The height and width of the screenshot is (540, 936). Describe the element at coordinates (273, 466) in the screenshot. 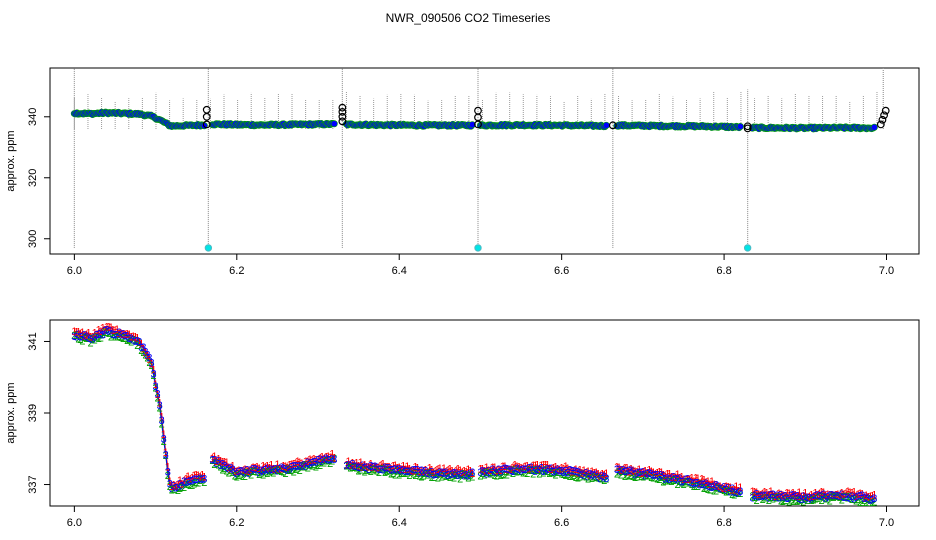

I see `series-line-blue` at that location.